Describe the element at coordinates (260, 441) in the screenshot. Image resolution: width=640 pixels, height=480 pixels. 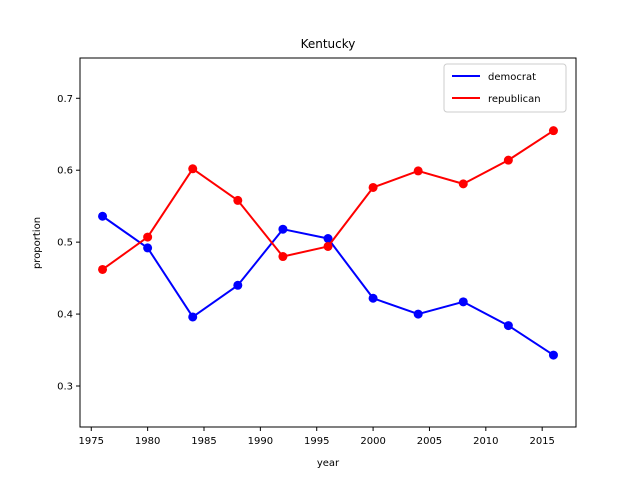
I see `x-tick-label: 1990` at that location.